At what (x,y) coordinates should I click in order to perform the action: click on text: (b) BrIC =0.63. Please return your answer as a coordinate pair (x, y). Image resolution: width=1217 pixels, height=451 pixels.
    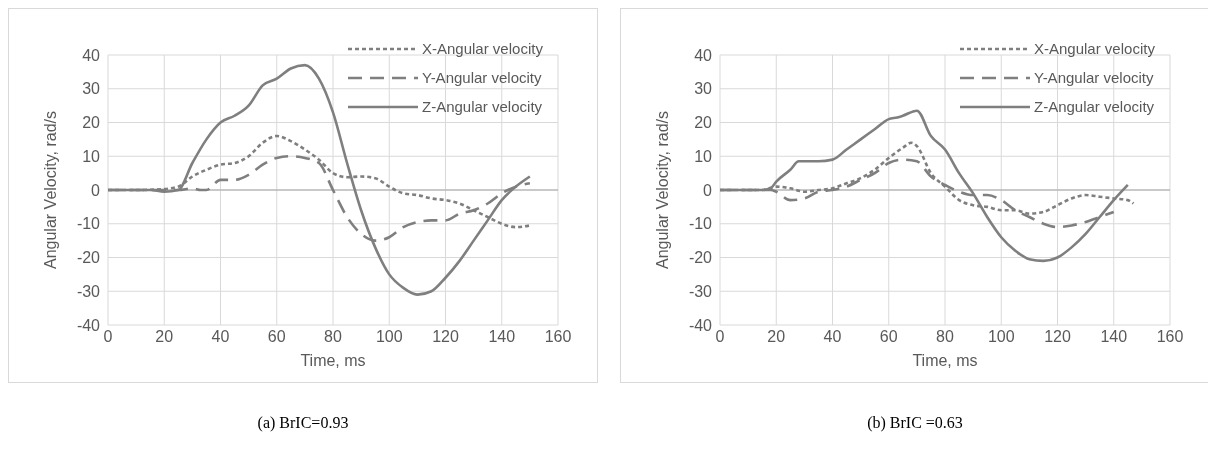
    Looking at the image, I should click on (915, 423).